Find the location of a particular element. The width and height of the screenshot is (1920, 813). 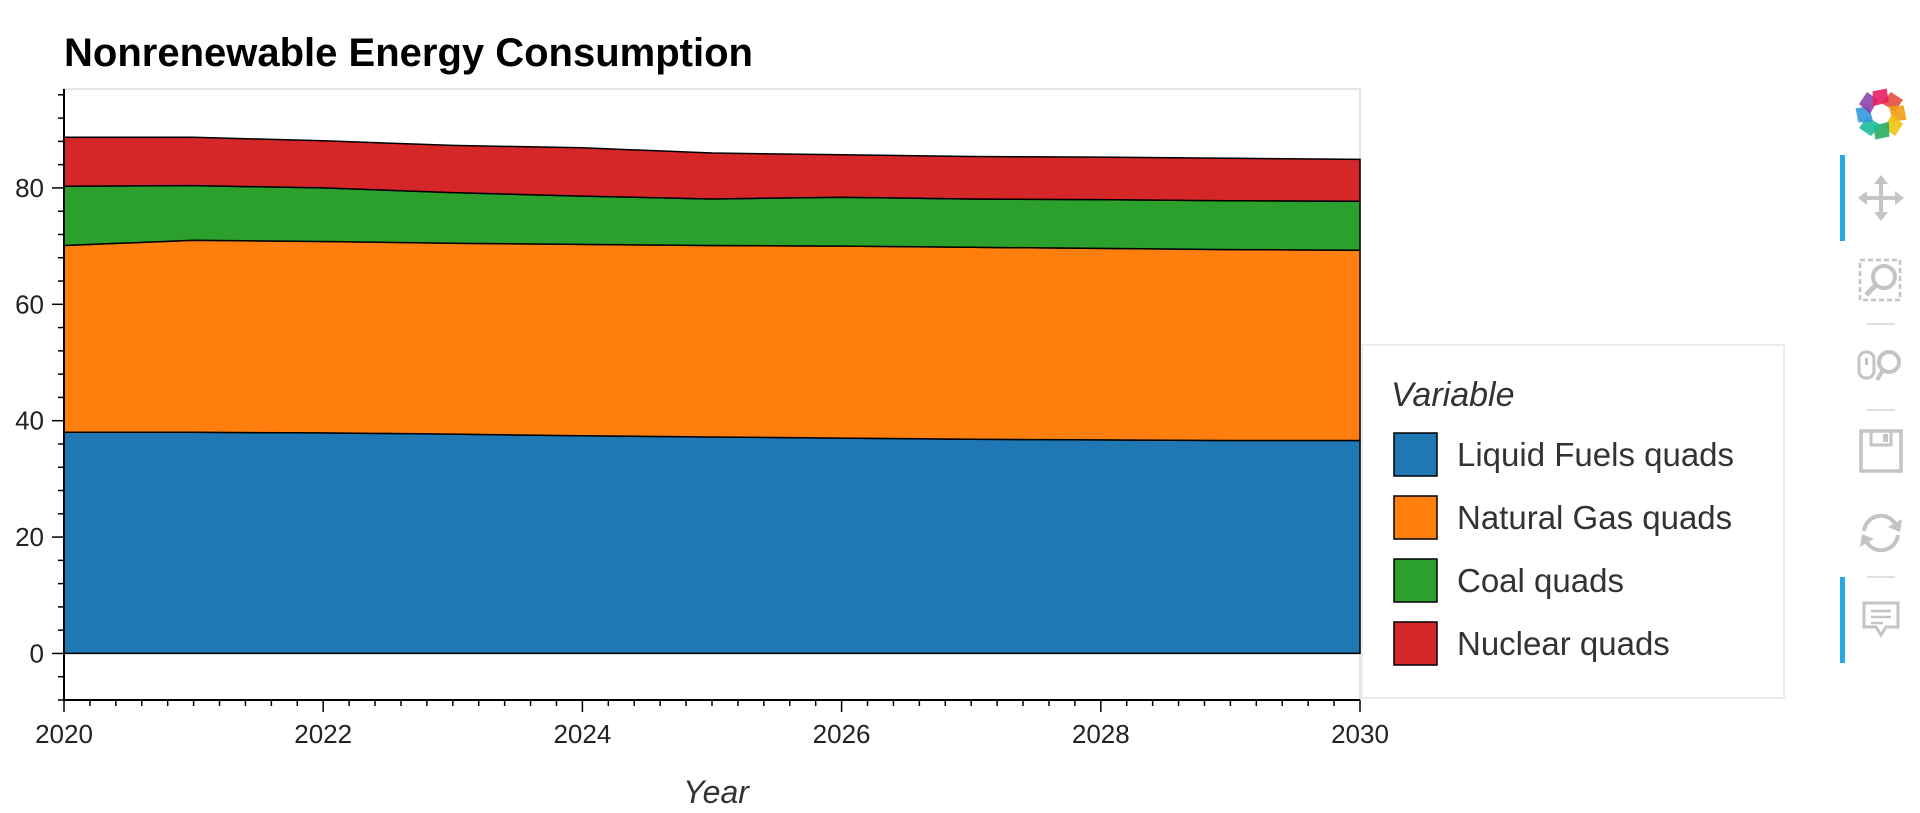

legend-label-coal-quads: Coal quads is located at coordinates (1540, 580).